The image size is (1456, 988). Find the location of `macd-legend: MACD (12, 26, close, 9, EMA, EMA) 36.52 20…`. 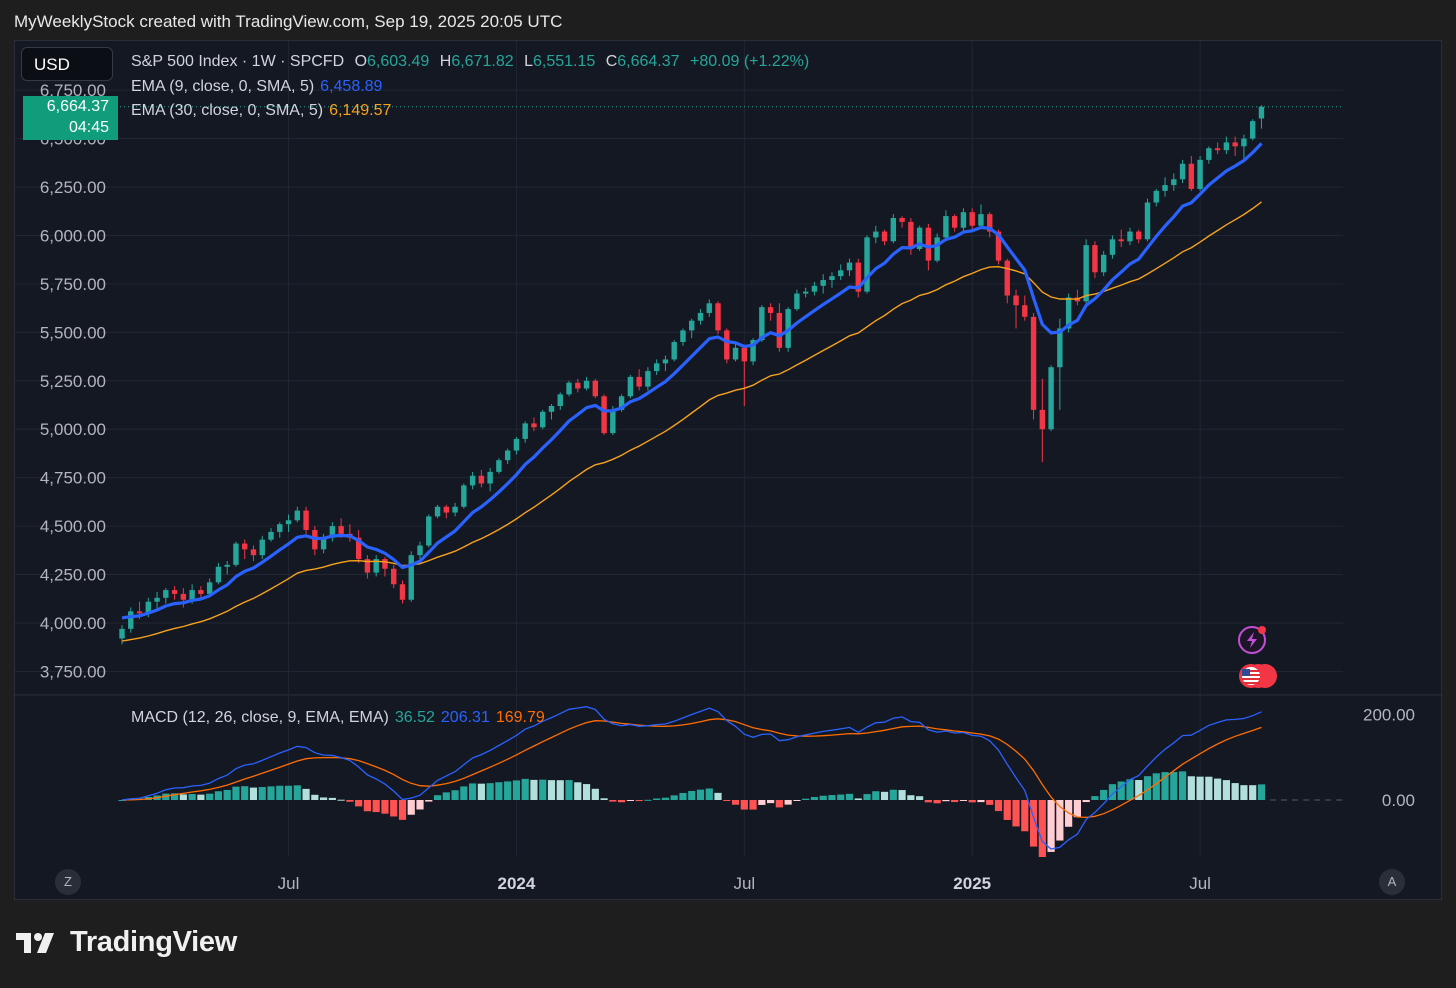

macd-legend: MACD (12, 26, close, 9, EMA, EMA) 36.52 20… is located at coordinates (341, 718).